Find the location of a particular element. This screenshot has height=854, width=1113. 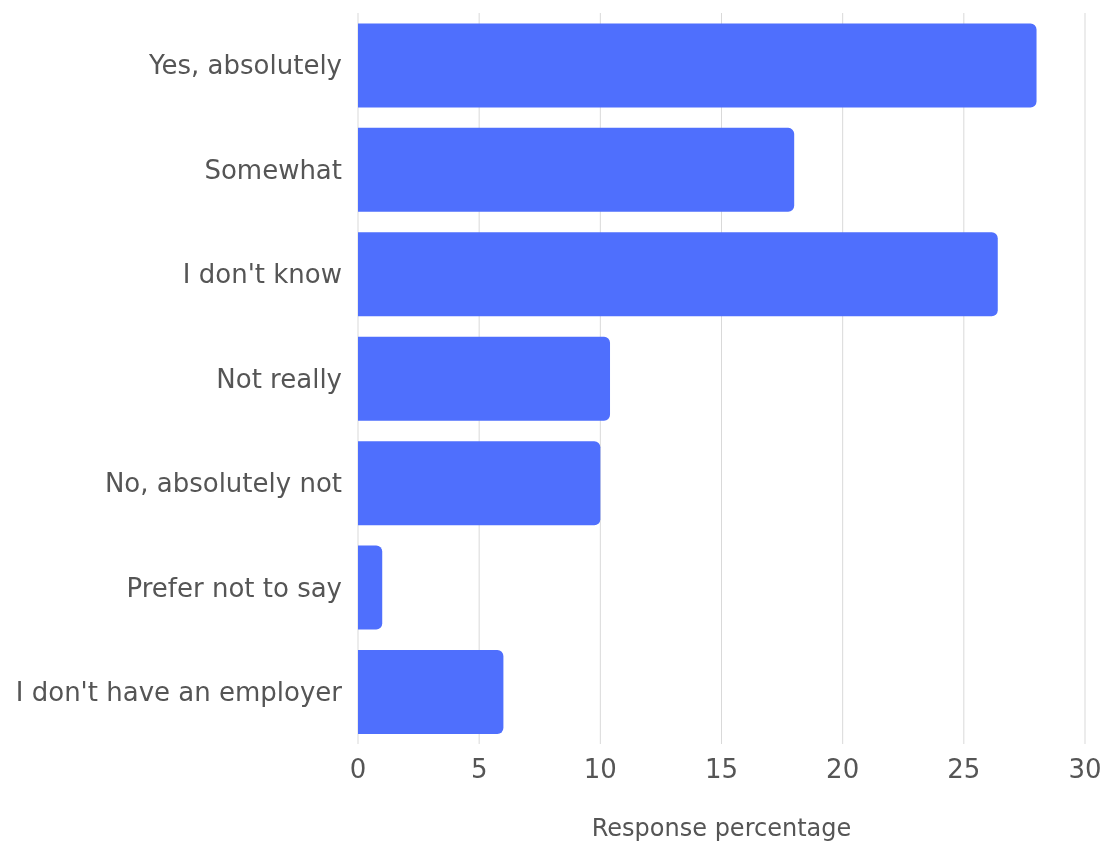

x-tick-label: 5 is located at coordinates (479, 769).